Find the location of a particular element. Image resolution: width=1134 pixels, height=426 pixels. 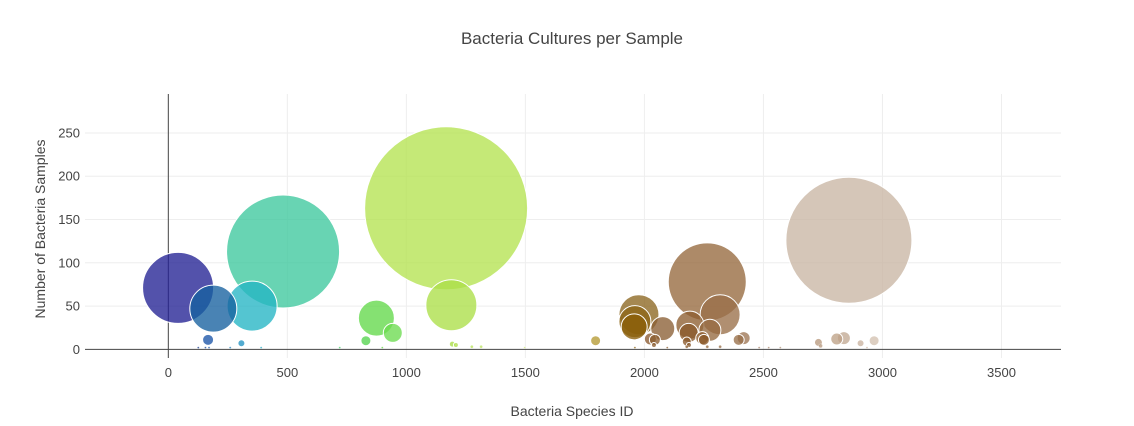

x-tick-label: 3000 is located at coordinates (882, 372).